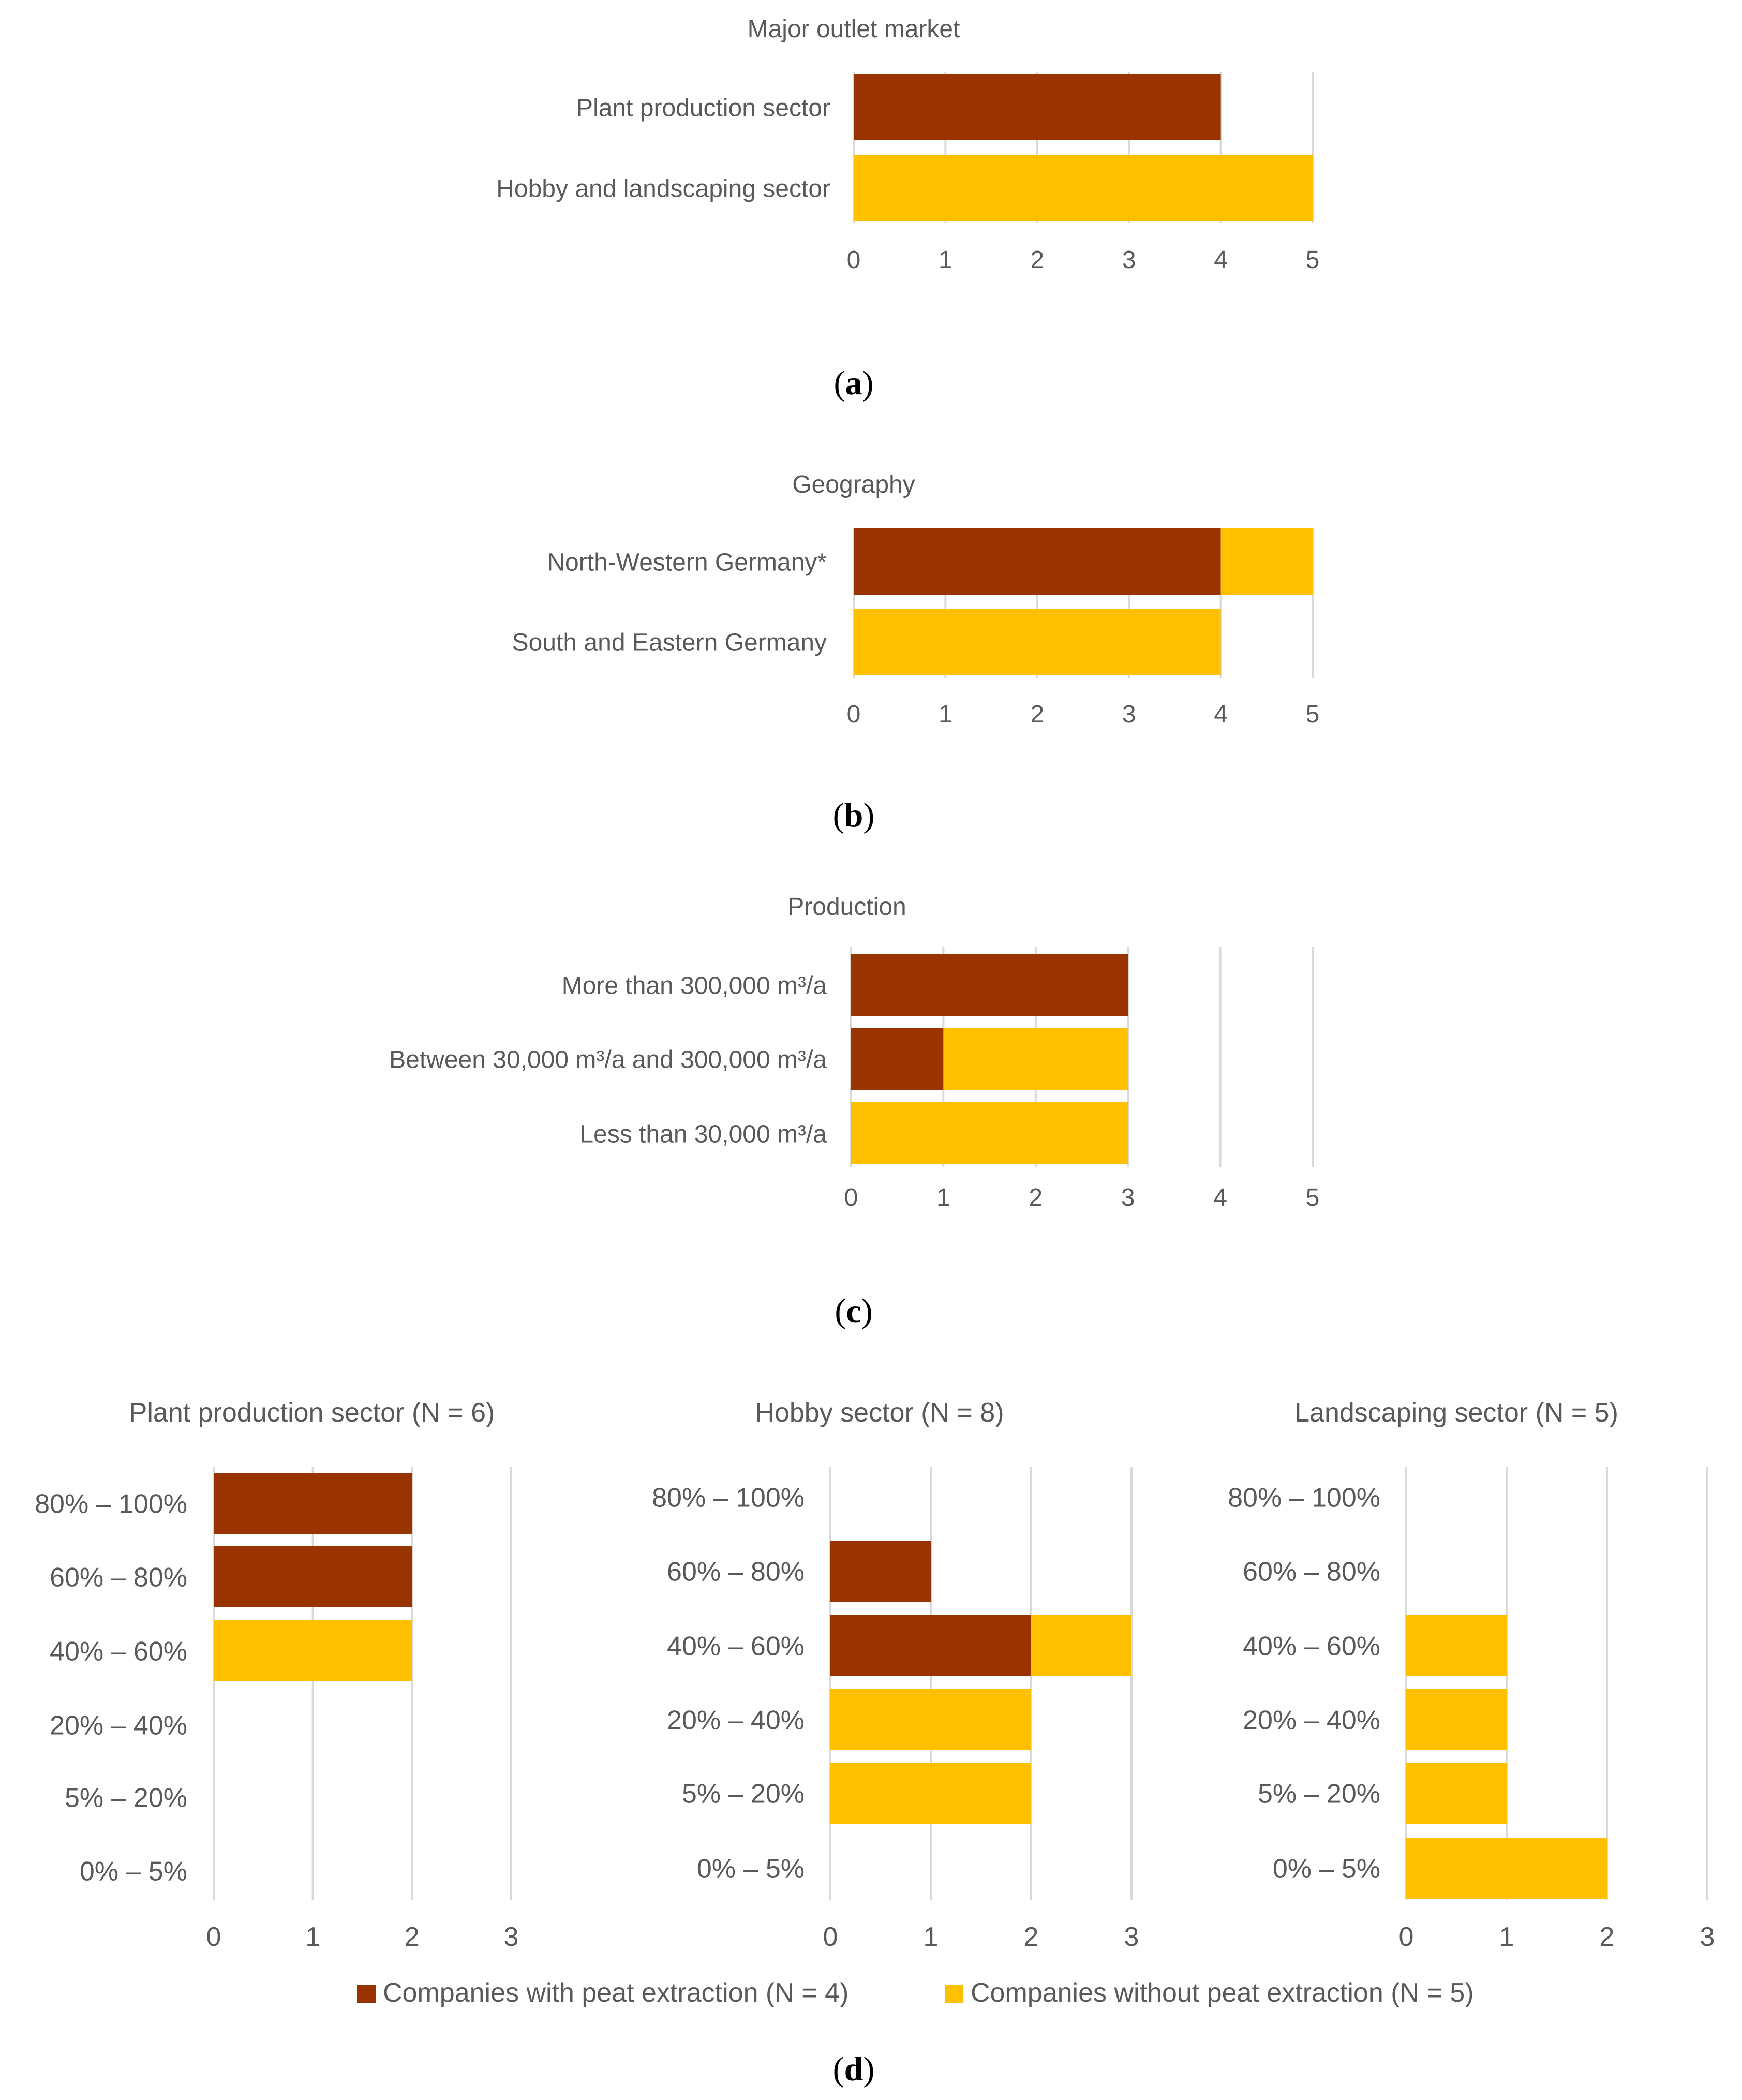 The height and width of the screenshot is (2100, 1742). I want to click on legend-label-with: Companies with peat extraction (N = 4), so click(615, 1993).